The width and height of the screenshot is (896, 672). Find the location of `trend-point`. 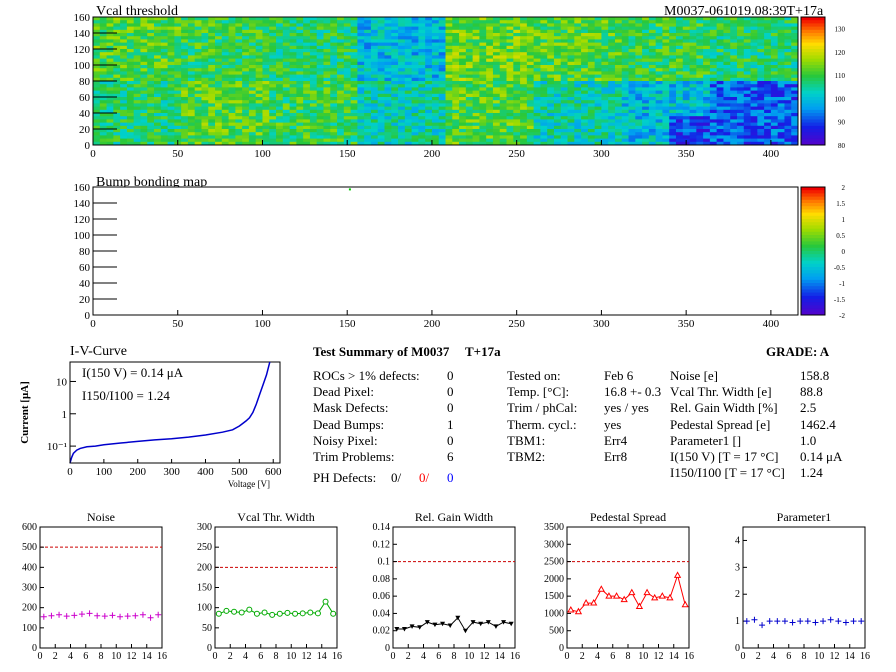

trend-point is located at coordinates (66, 616).